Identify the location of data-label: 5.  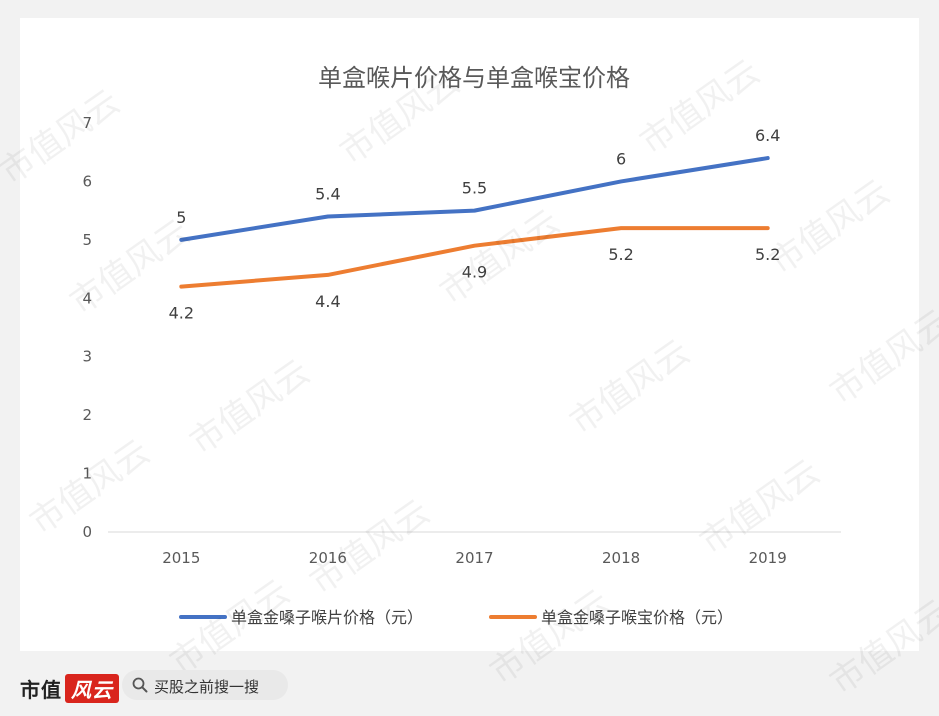
(181, 217).